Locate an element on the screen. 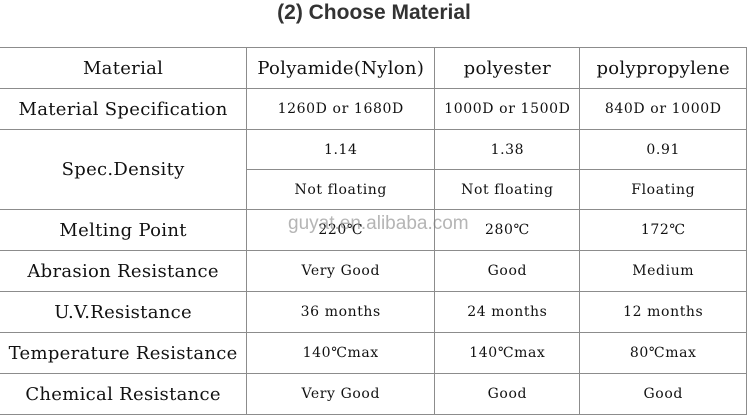 The width and height of the screenshot is (748, 418). cell-density-polyester: 1.38 is located at coordinates (507, 149).